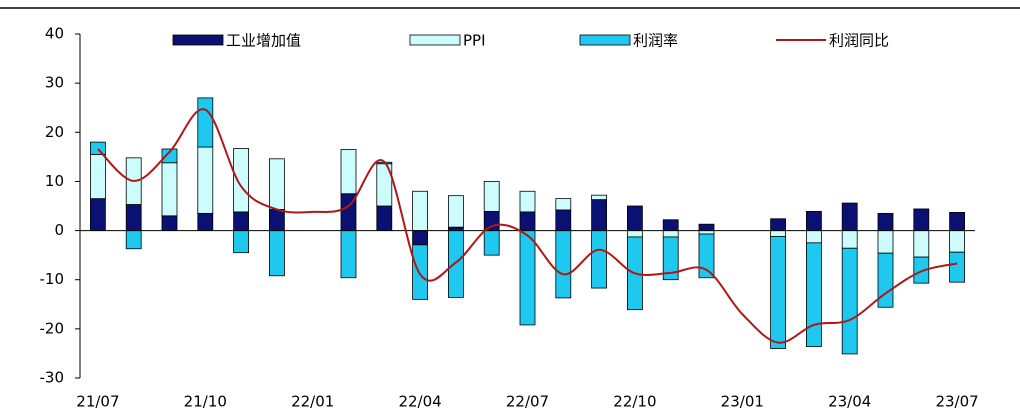 The image size is (1020, 418). Describe the element at coordinates (263, 41) in the screenshot. I see `legend-label: 工业增加值` at that location.